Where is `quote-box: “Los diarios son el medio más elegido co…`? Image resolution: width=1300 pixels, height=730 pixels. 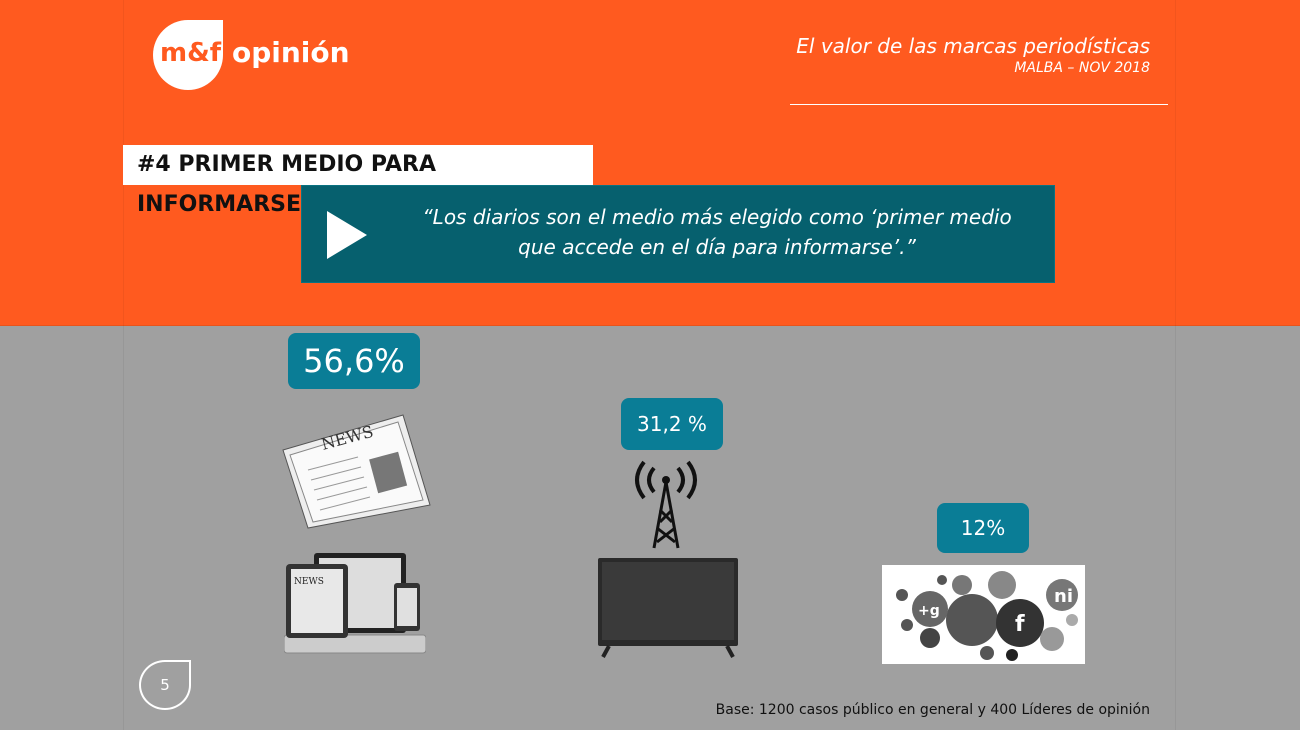
quote-box: “Los diarios son el medio más elegido co… is located at coordinates (678, 234).